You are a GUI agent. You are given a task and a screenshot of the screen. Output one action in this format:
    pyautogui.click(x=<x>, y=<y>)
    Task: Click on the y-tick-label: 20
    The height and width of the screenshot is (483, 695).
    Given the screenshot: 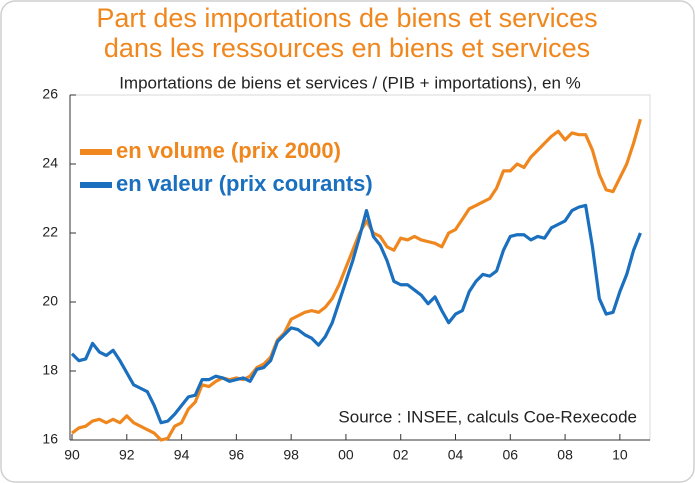 What is the action you would take?
    pyautogui.click(x=50, y=301)
    